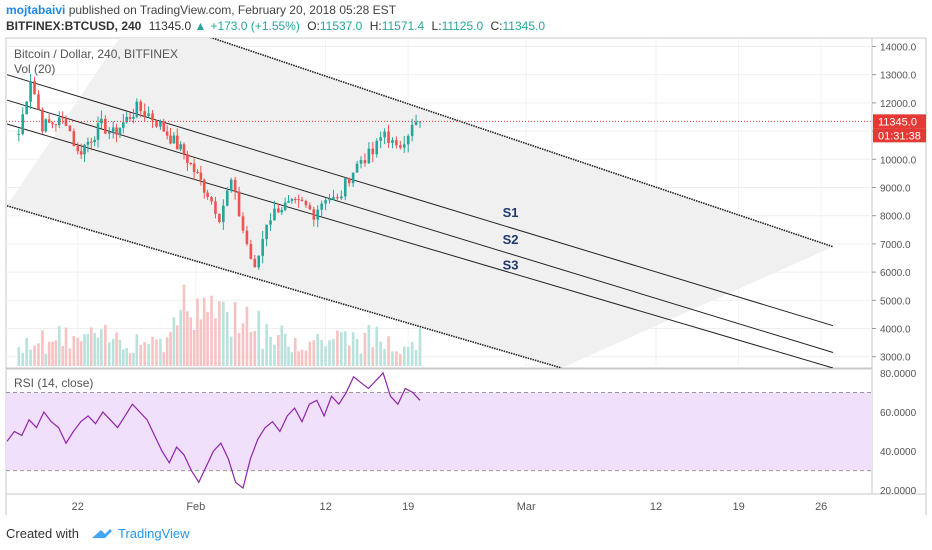  Describe the element at coordinates (511, 239) in the screenshot. I see `annotation-s2: S2` at that location.